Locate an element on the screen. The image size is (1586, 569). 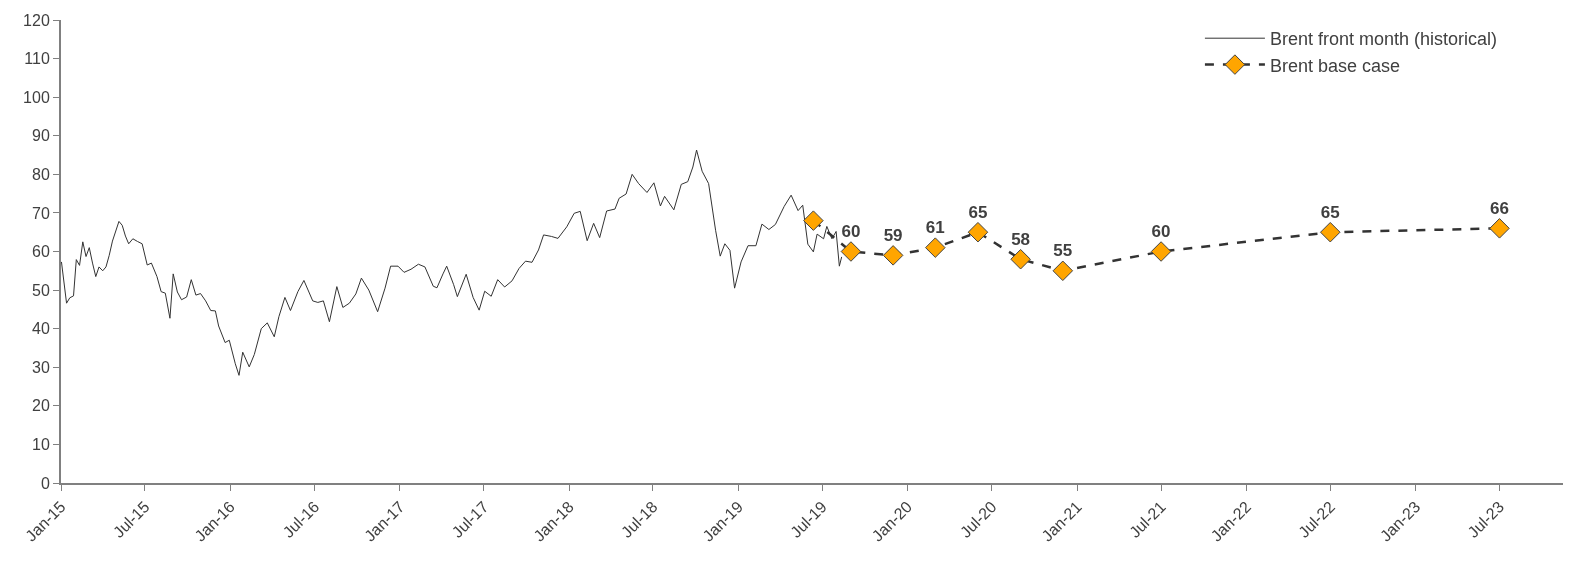
y-tick-label: 70 is located at coordinates (41, 213).